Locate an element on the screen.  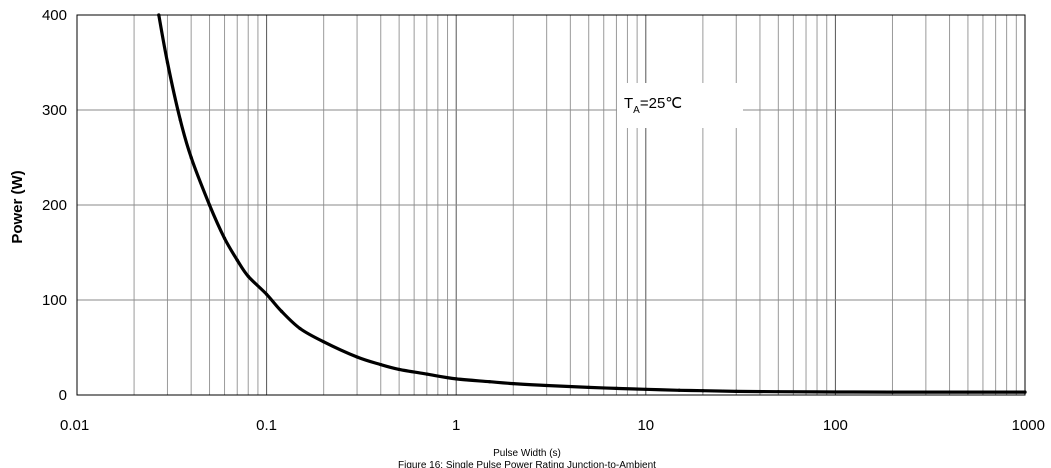
annotation-text: TA=25℃ is located at coordinates (653, 105).